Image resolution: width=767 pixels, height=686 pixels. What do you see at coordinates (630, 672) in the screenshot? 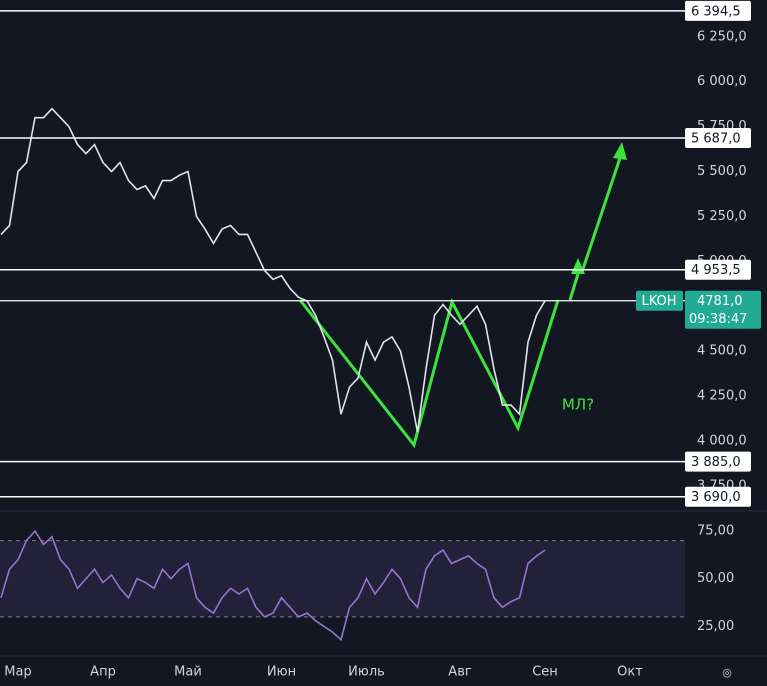
I see `x-tick-label: Окт` at bounding box center [630, 672].